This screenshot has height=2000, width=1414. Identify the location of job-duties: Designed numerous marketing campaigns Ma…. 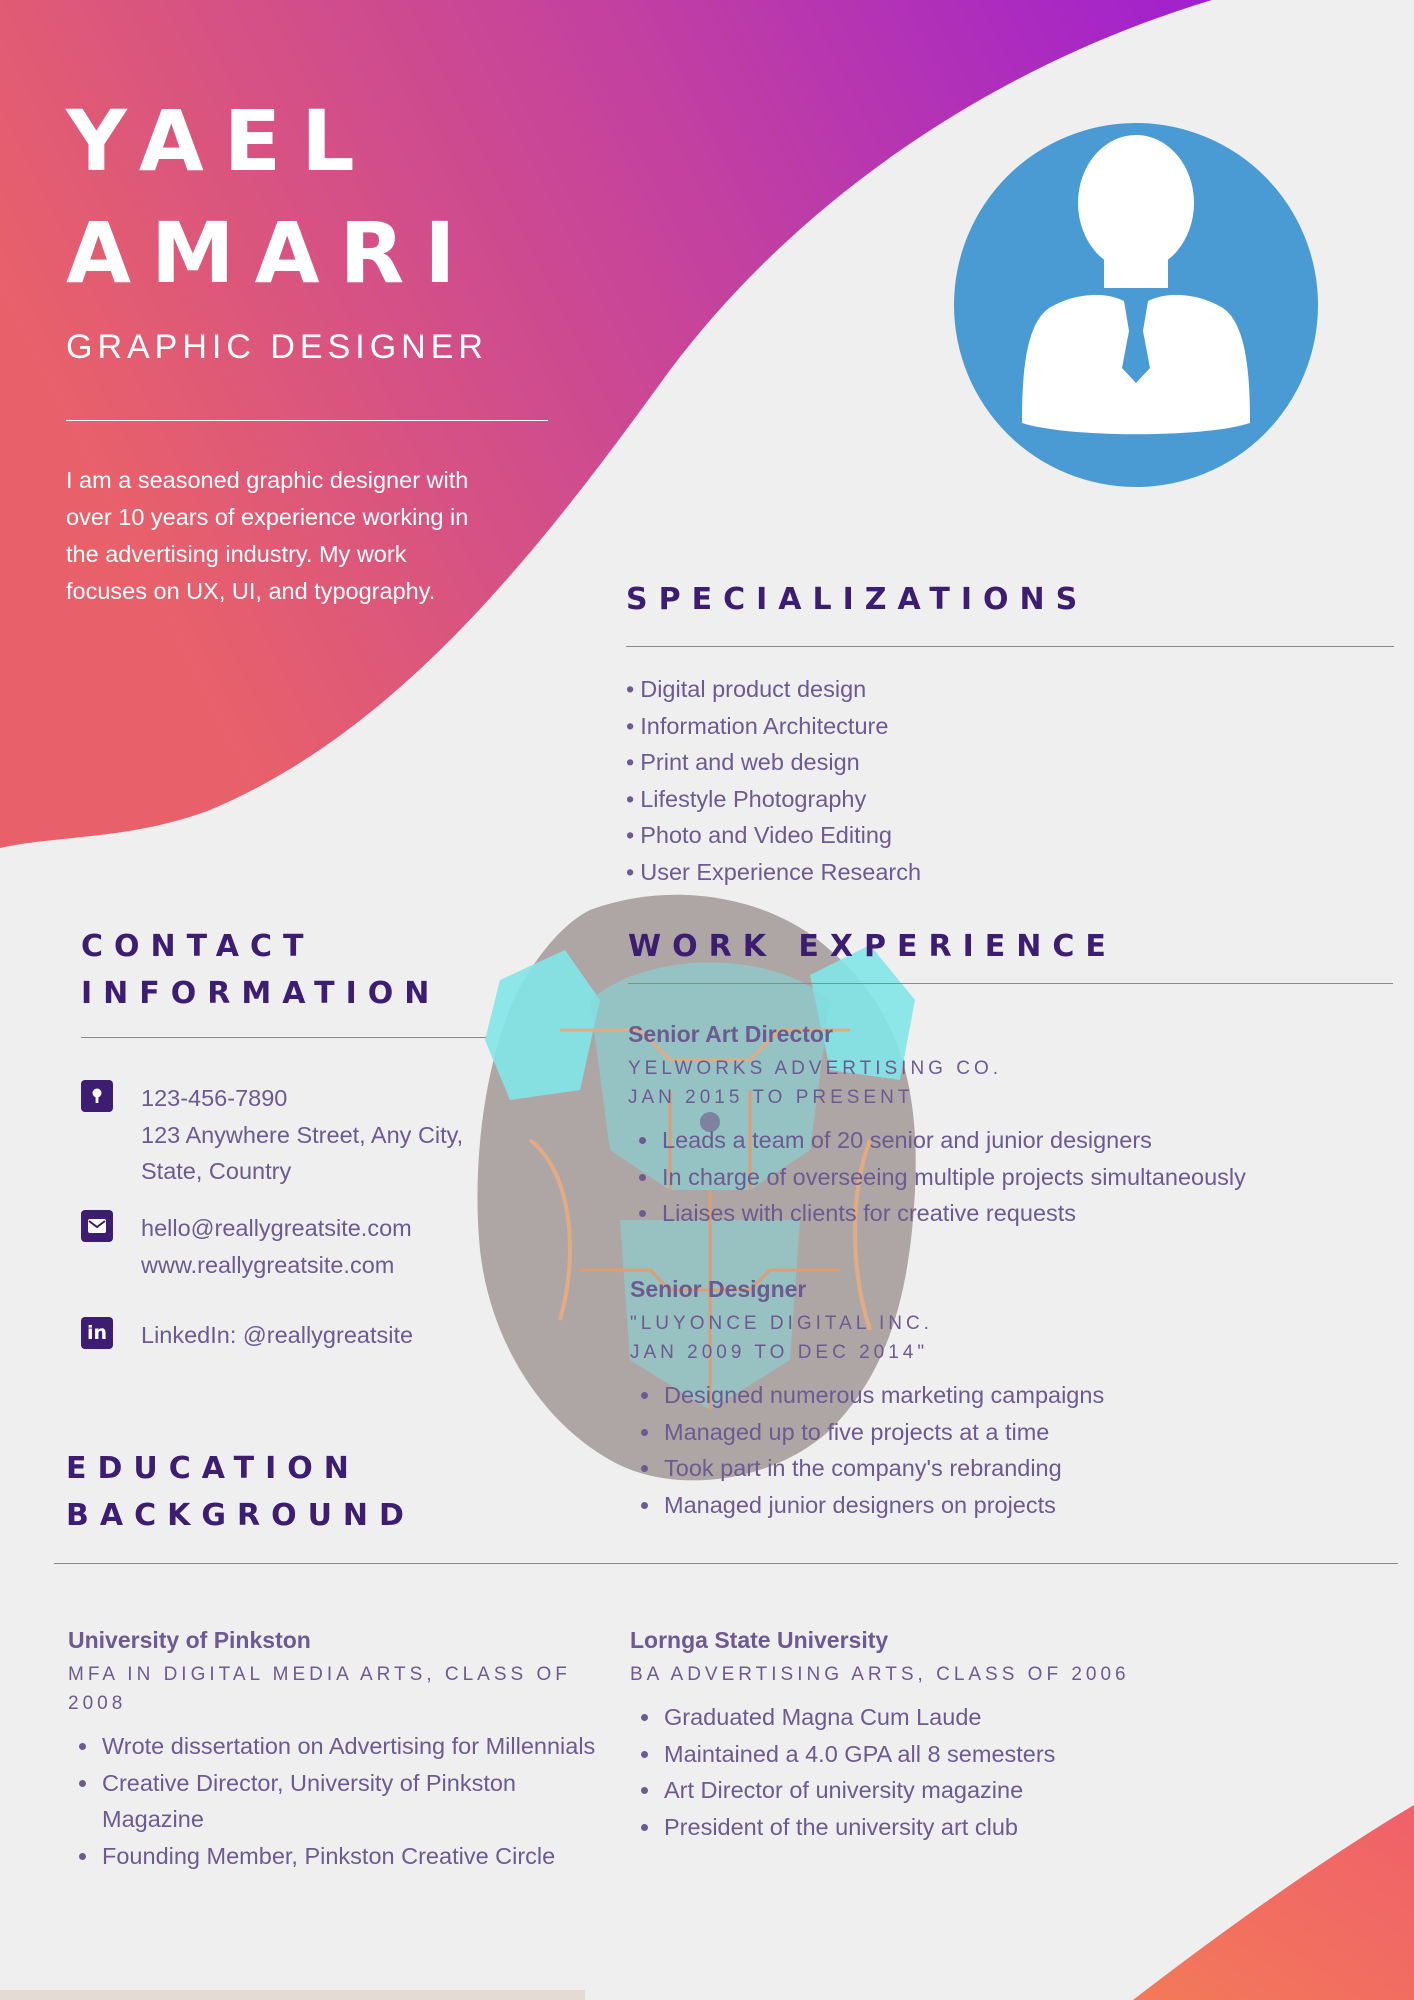
(1010, 1450).